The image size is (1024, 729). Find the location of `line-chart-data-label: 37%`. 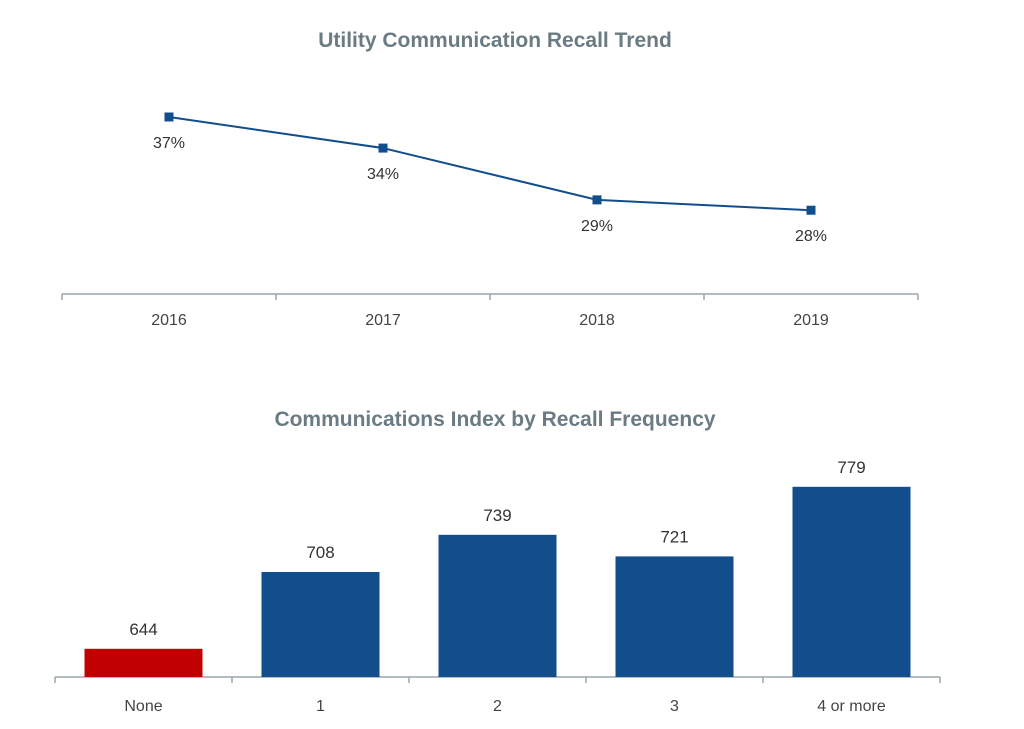

line-chart-data-label: 37% is located at coordinates (169, 143).